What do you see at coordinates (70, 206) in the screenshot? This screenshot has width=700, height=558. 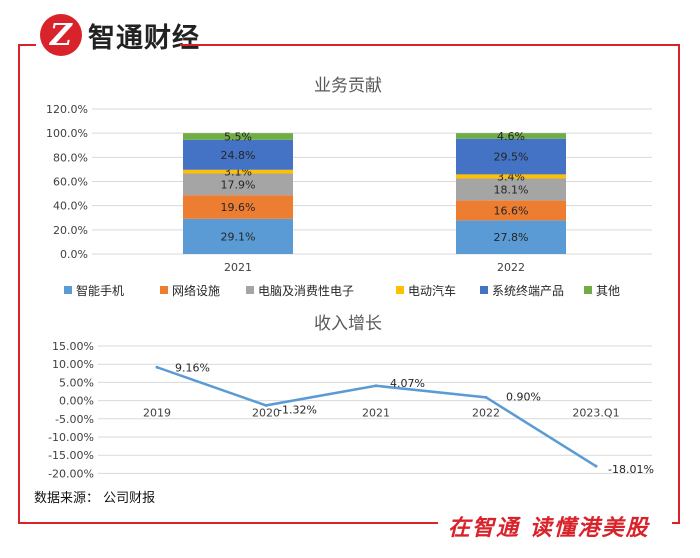 I see `bar-y-tick-label: 40.0%` at bounding box center [70, 206].